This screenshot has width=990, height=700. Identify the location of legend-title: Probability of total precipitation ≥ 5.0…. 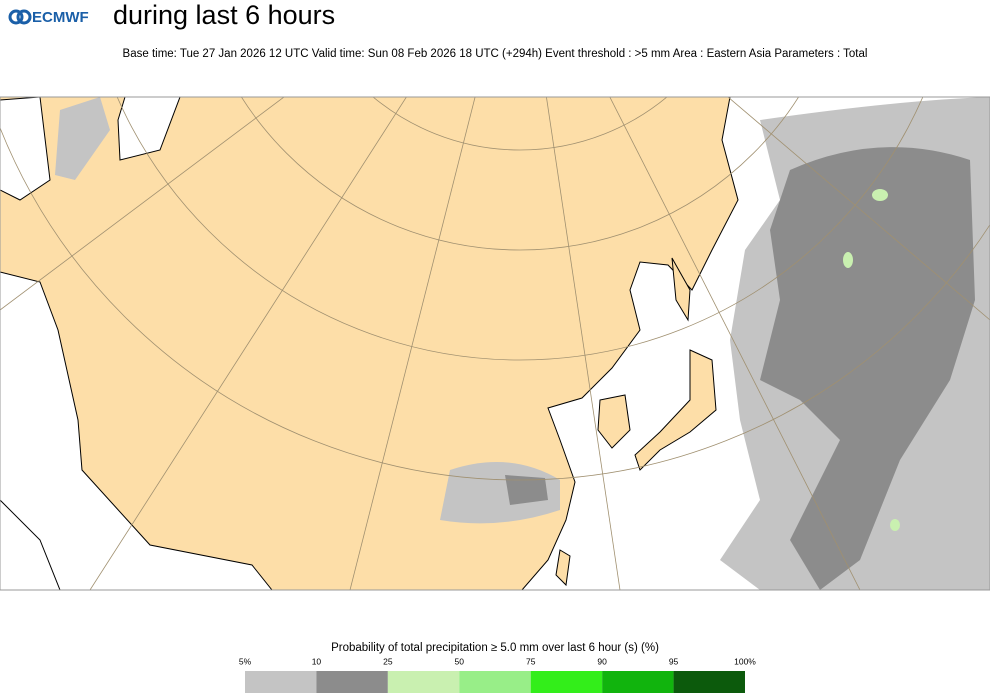
(495, 648).